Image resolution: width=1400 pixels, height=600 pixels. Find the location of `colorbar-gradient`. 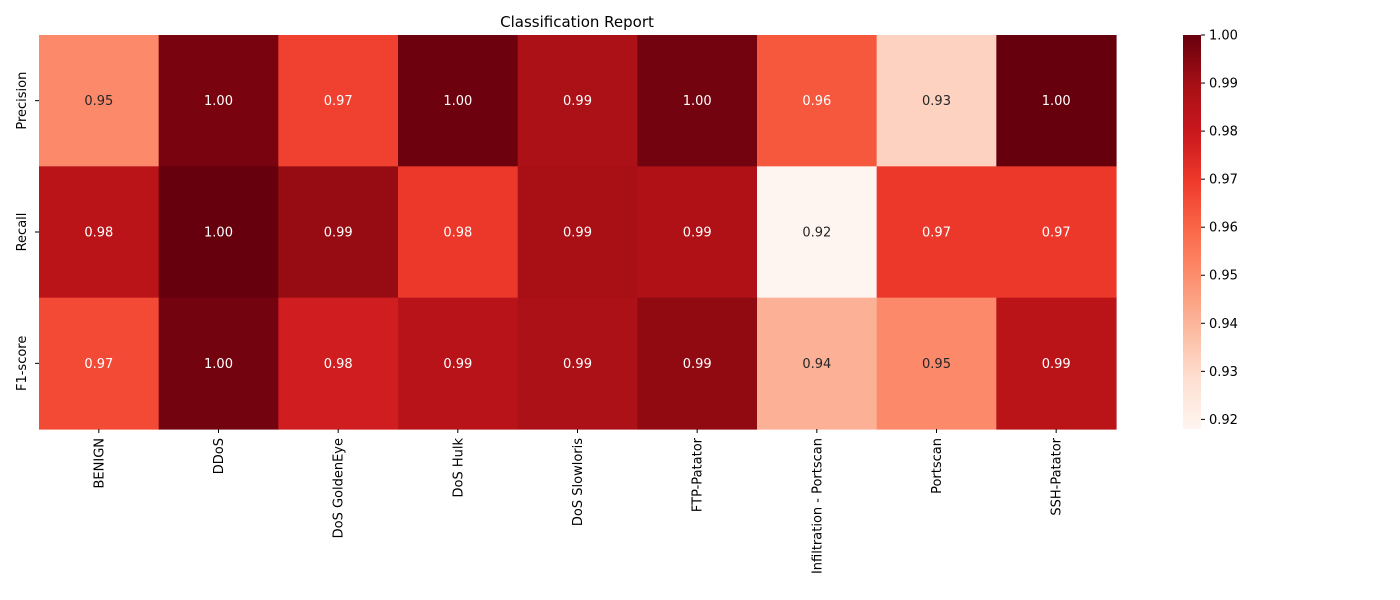

colorbar-gradient is located at coordinates (1192, 232).